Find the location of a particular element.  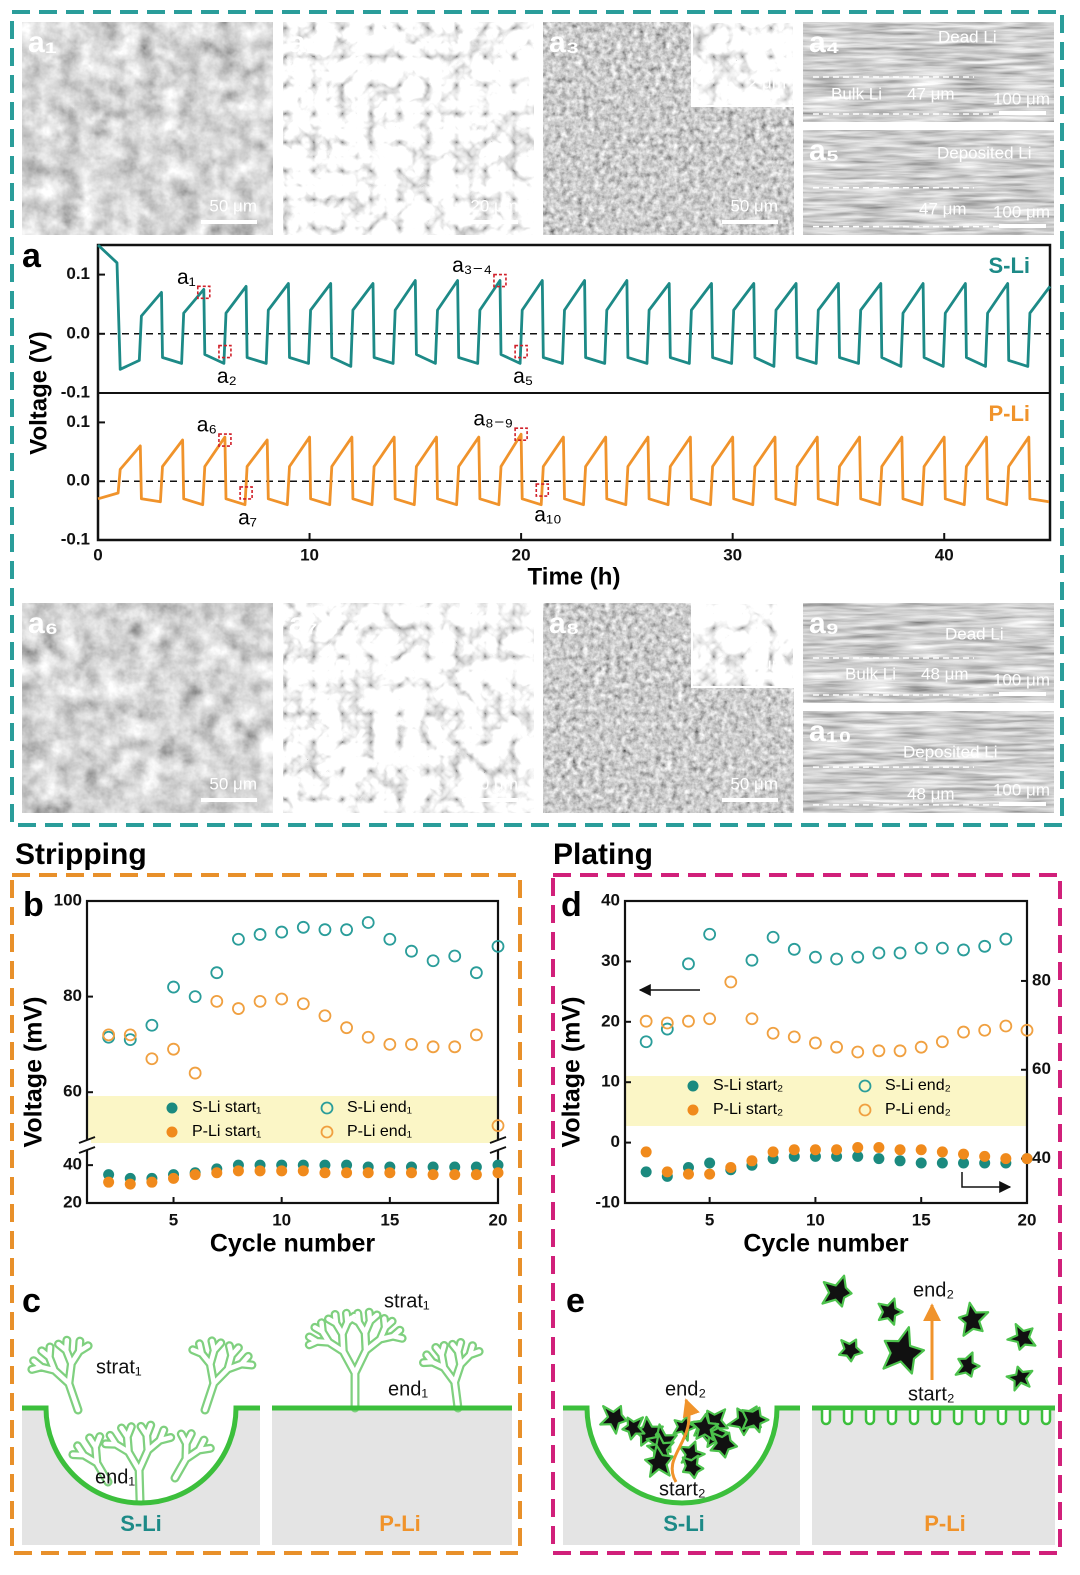

diagram-text: strat₁ is located at coordinates (119, 1367).